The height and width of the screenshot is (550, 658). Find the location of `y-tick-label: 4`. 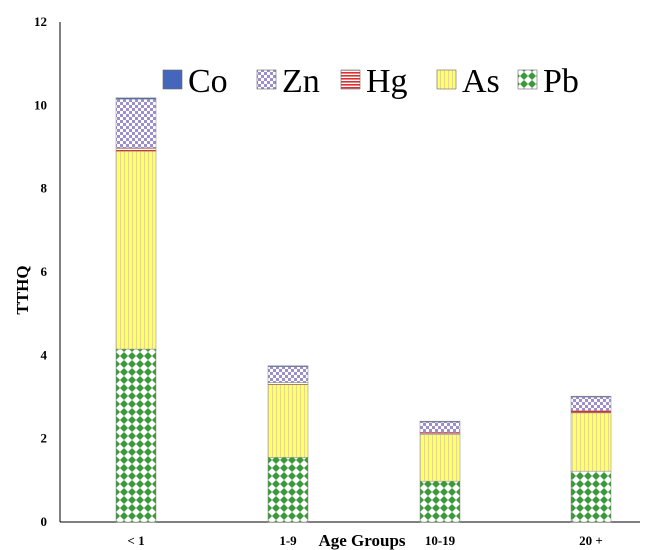

y-tick-label: 4 is located at coordinates (44, 354).